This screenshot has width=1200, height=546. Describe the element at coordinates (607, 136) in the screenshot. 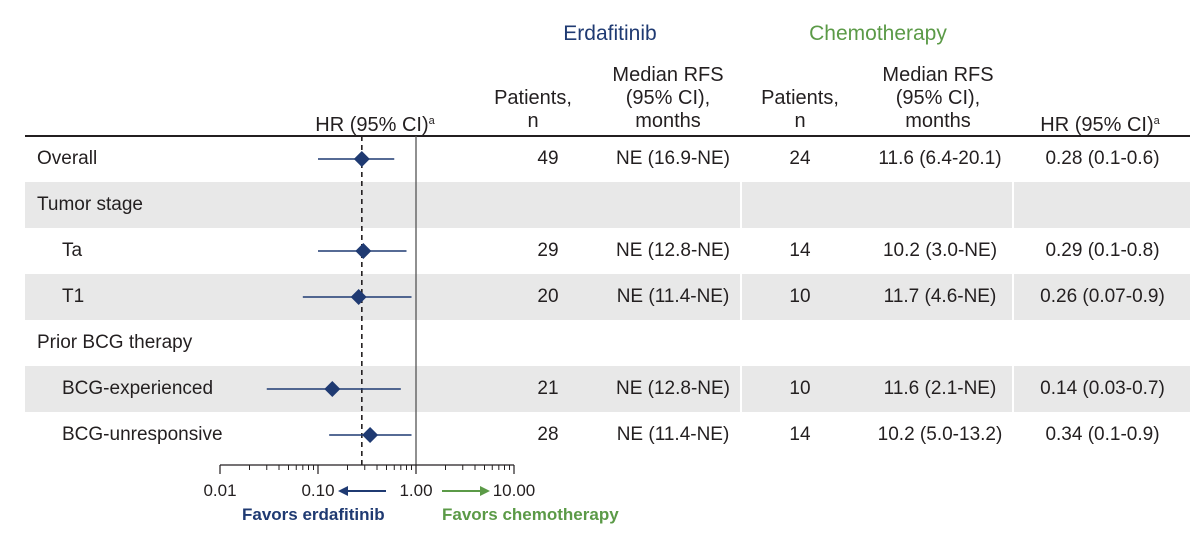

I see `header-rule` at that location.